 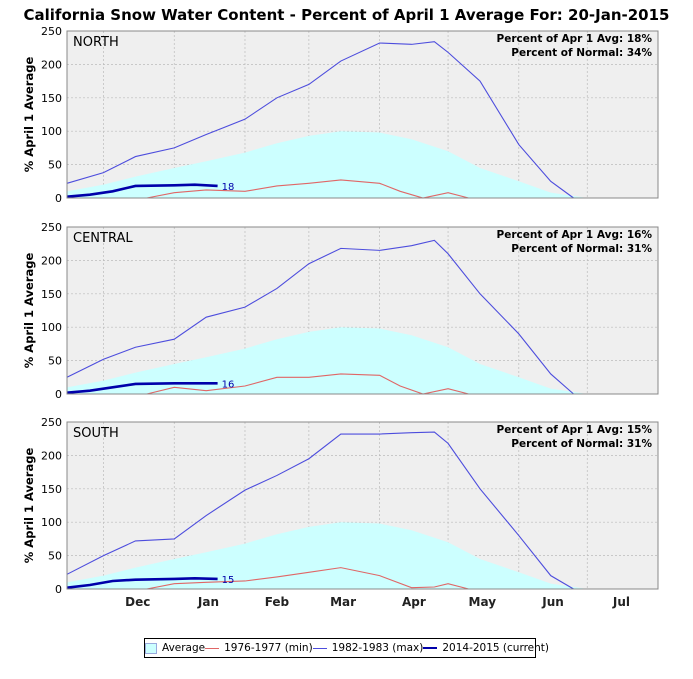 What do you see at coordinates (575, 235) in the screenshot?
I see `annotation-percent-avg: Percent of Apr 1 Avg: 16%` at bounding box center [575, 235].